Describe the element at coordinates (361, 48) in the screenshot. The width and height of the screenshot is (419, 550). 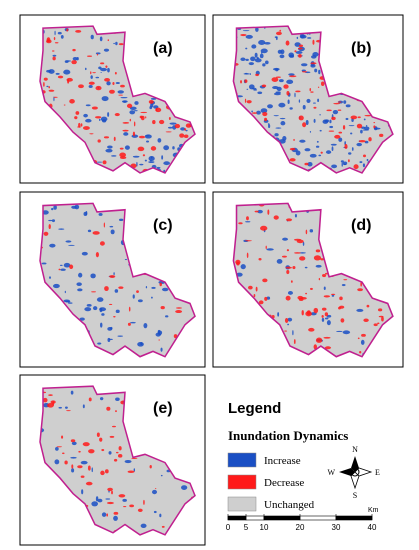
I see `panel-label: (b)` at that location.